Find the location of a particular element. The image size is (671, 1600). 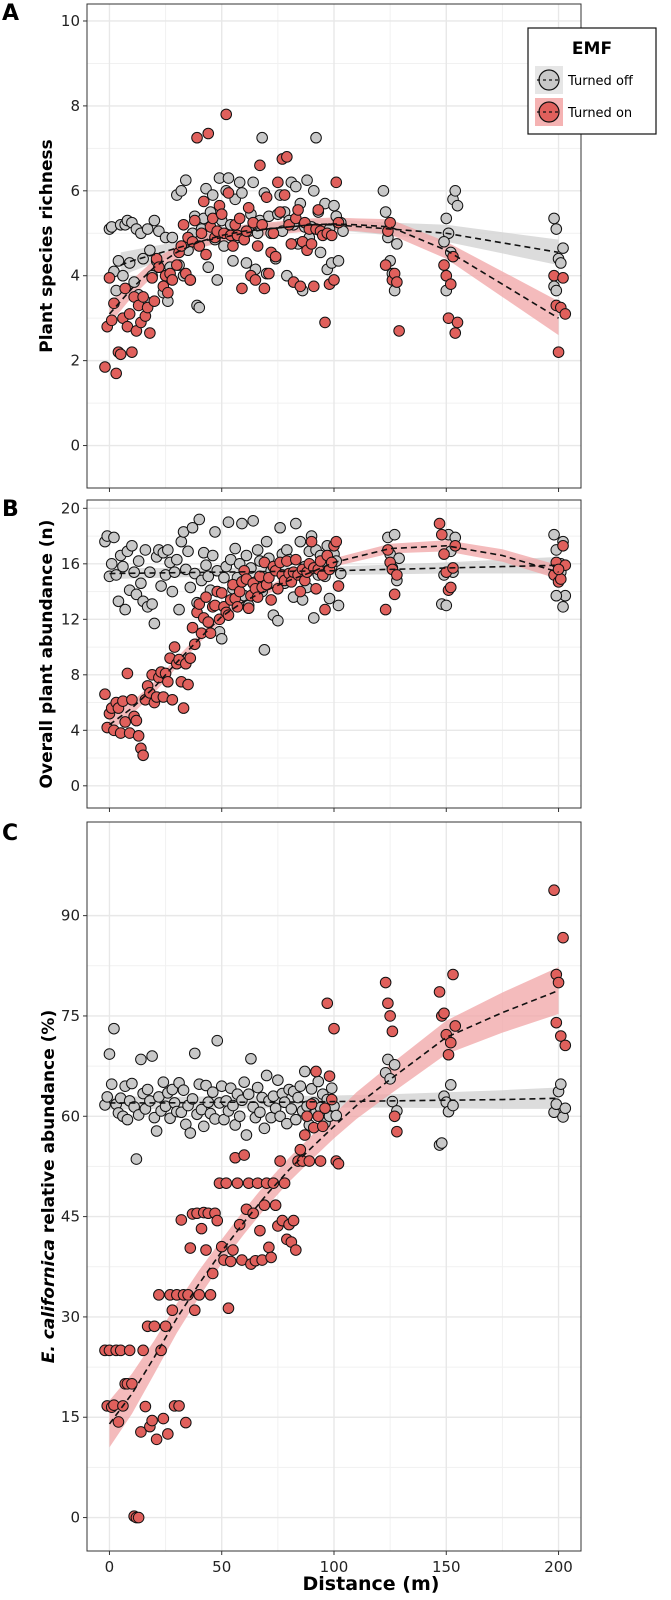

x-tick-label: 50 is located at coordinates (221, 1567).